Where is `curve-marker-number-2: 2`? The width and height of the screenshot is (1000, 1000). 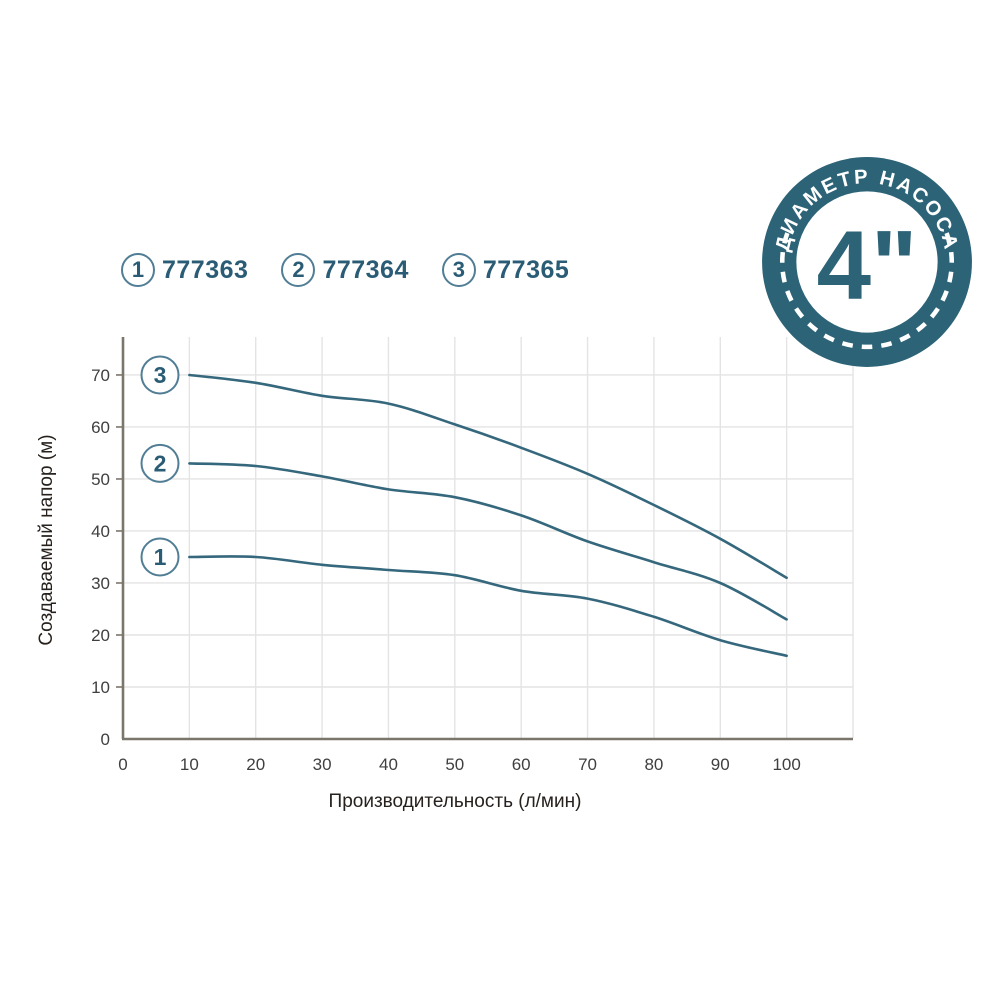
curve-marker-number-2: 2 is located at coordinates (160, 463).